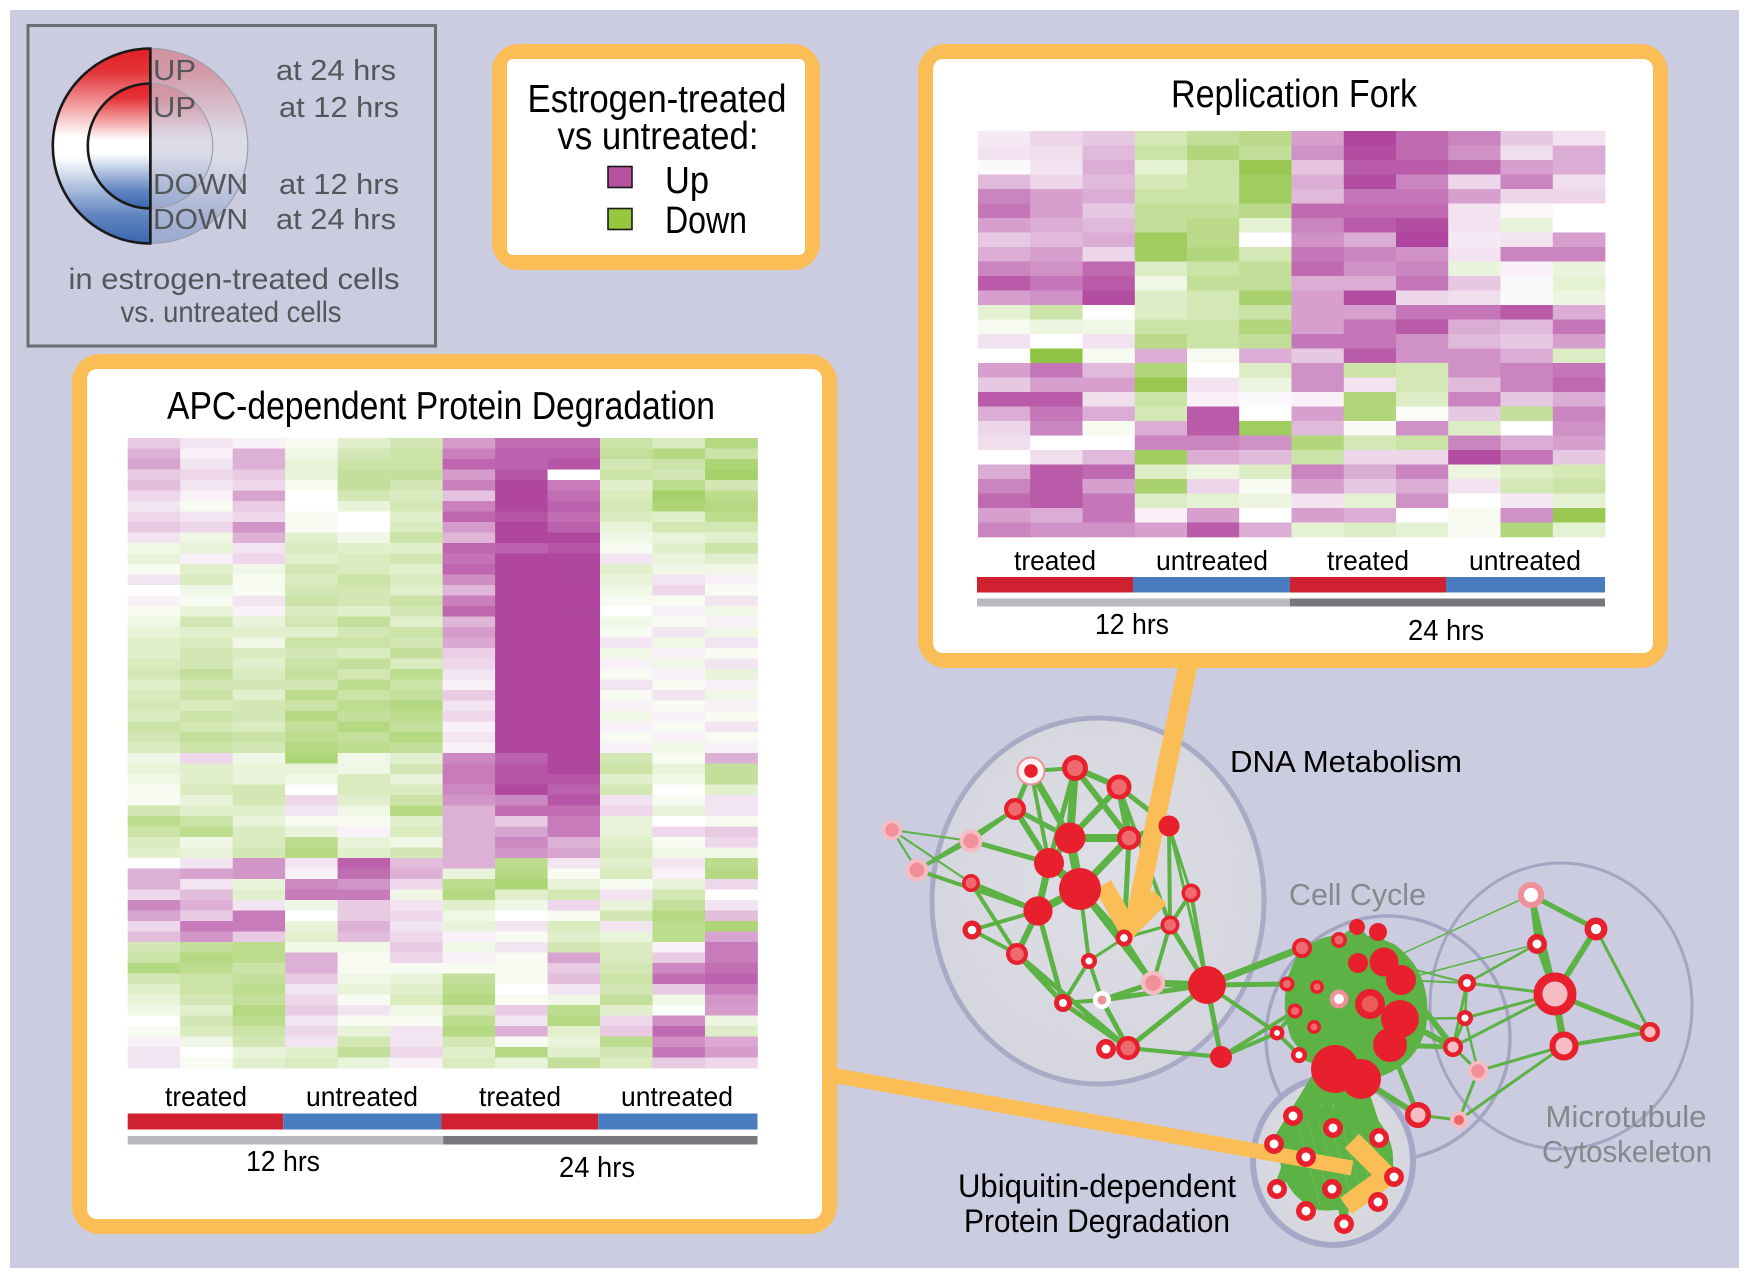  I want to click on svg-text: Ubiquitin-dependent, so click(1097, 1186).